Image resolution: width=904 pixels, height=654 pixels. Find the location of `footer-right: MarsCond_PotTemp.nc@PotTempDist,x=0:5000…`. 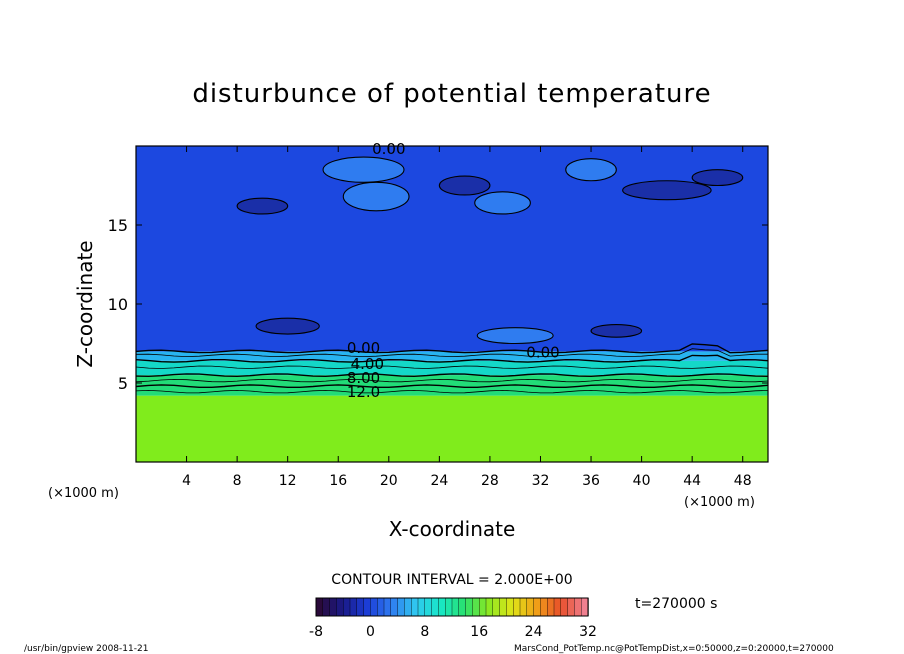

footer-right: MarsCond_PotTemp.nc@PotTempDist,x=0:5000… is located at coordinates (674, 649).